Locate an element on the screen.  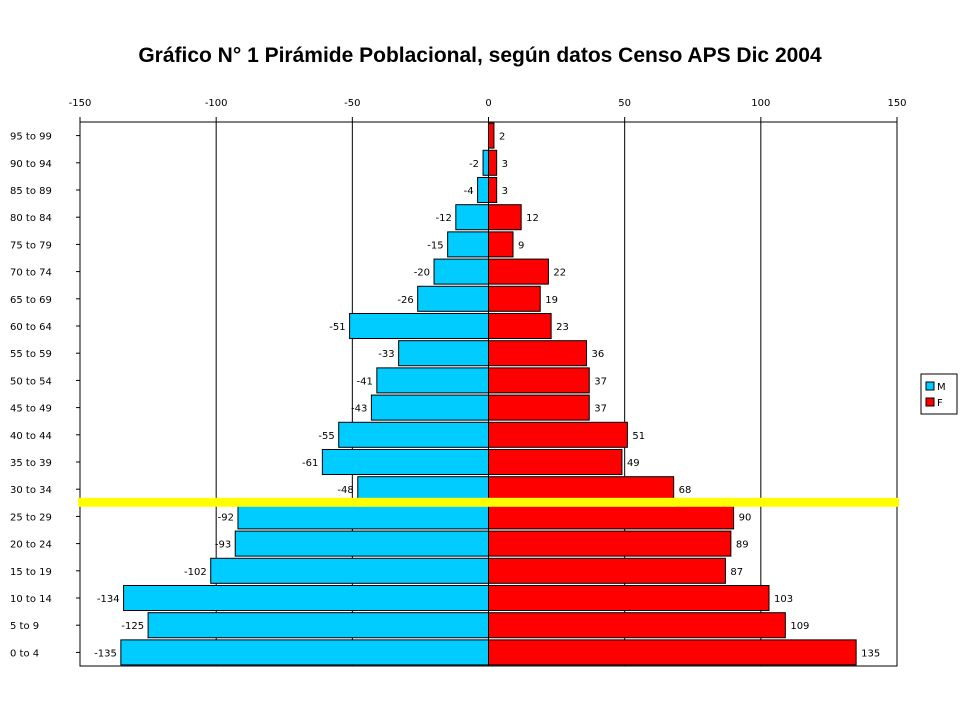
data-label-male: -15 is located at coordinates (435, 245).